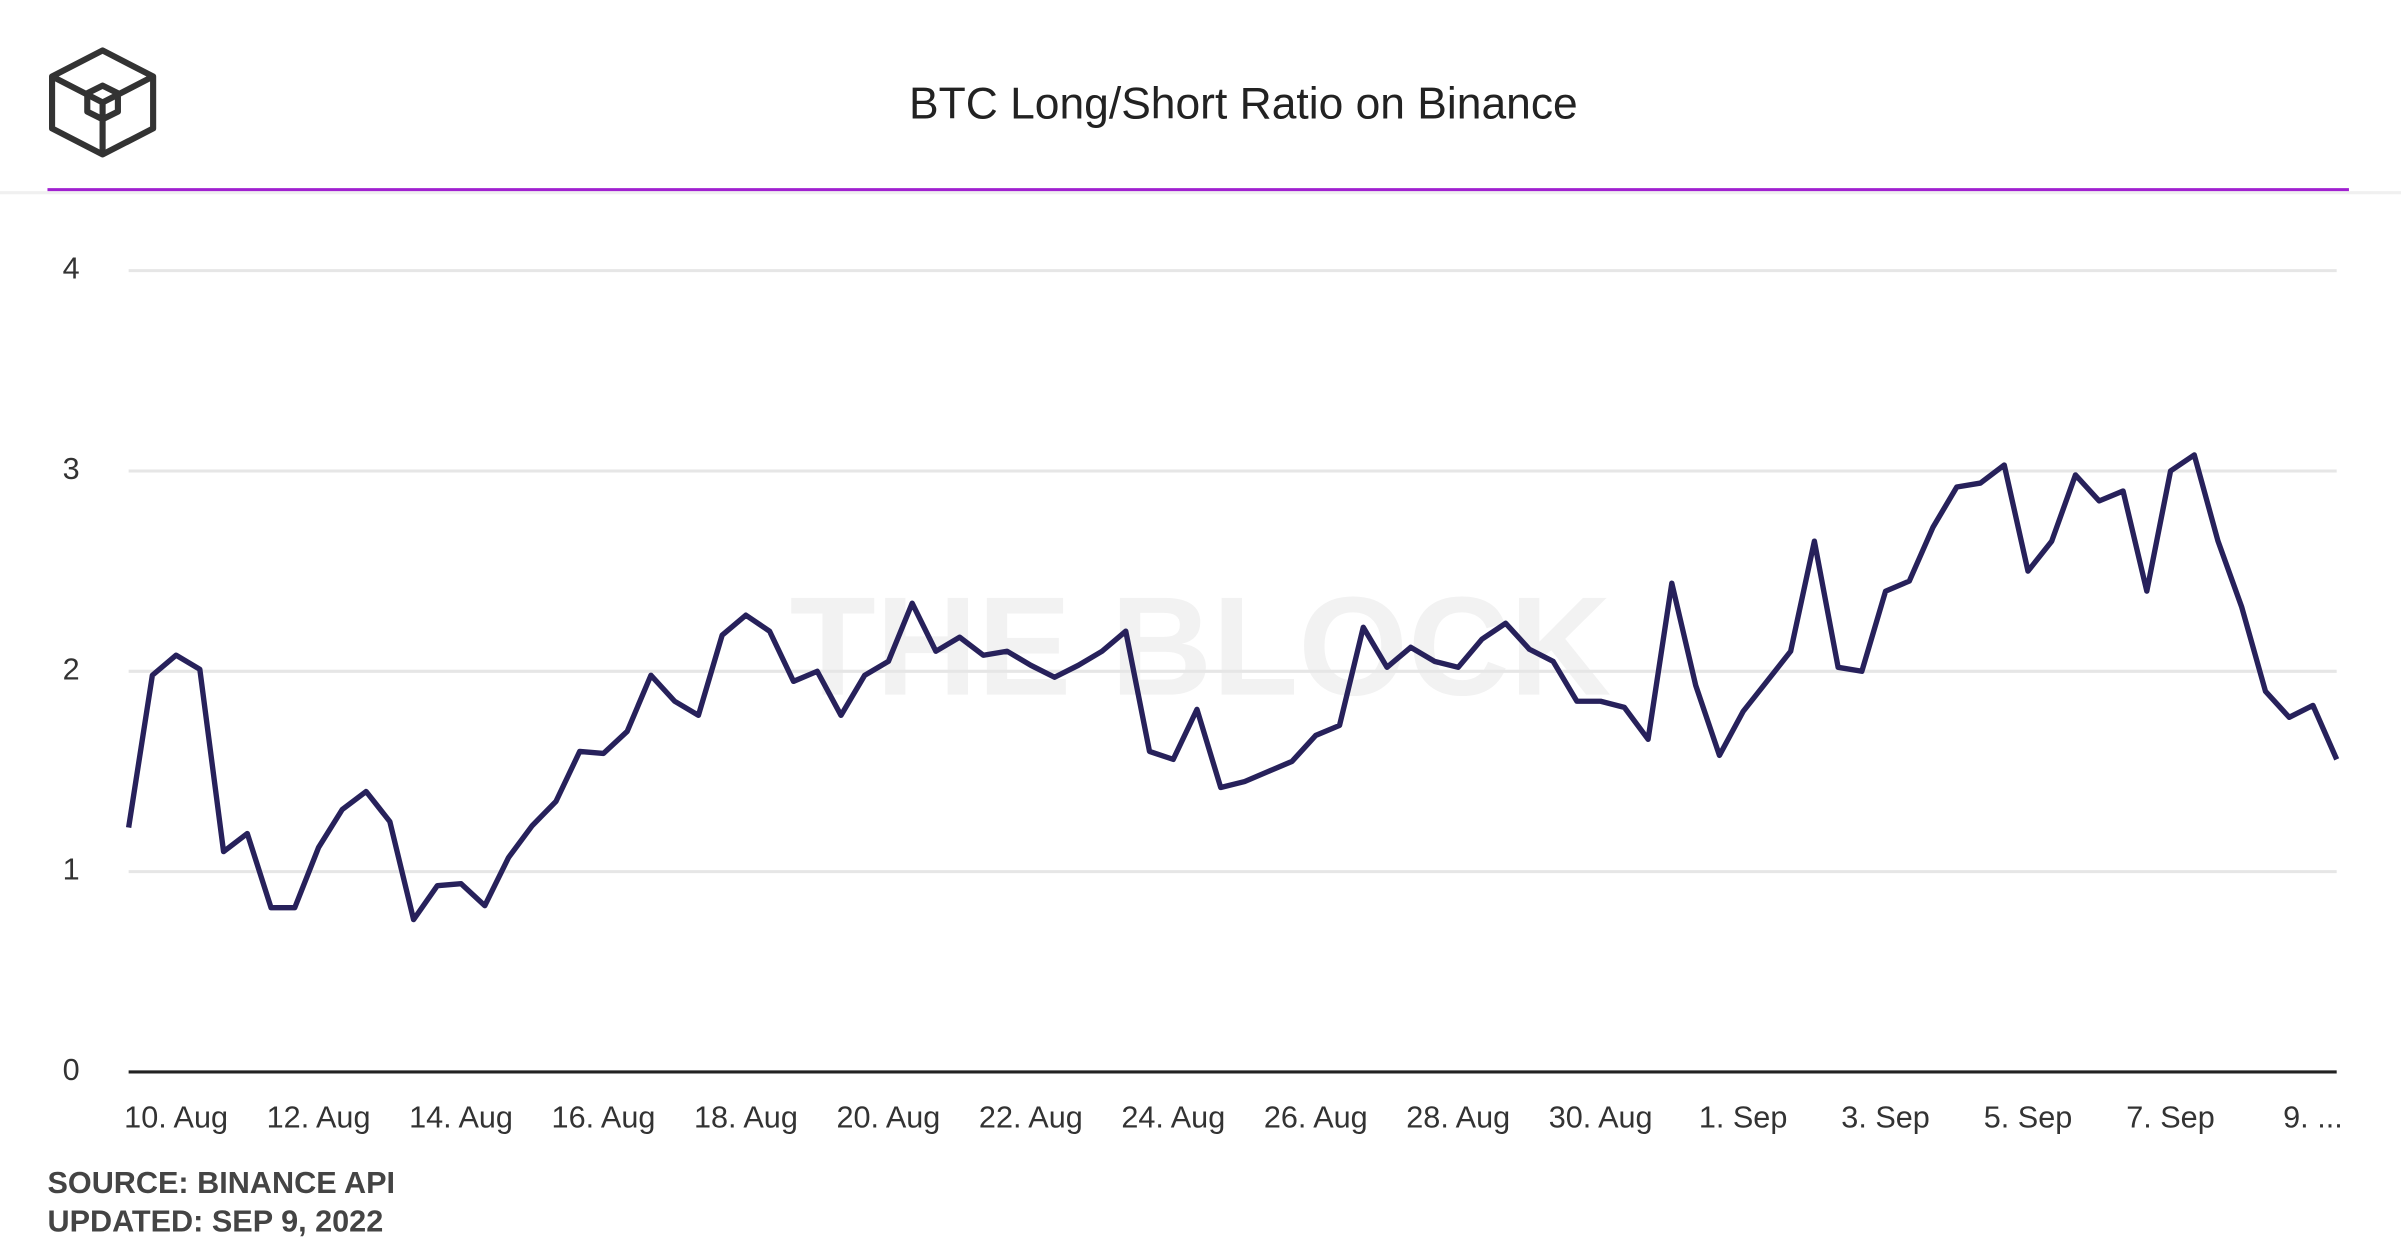 The image size is (2401, 1260). Describe the element at coordinates (1458, 1117) in the screenshot. I see `x-tick-label: 28. Aug` at that location.